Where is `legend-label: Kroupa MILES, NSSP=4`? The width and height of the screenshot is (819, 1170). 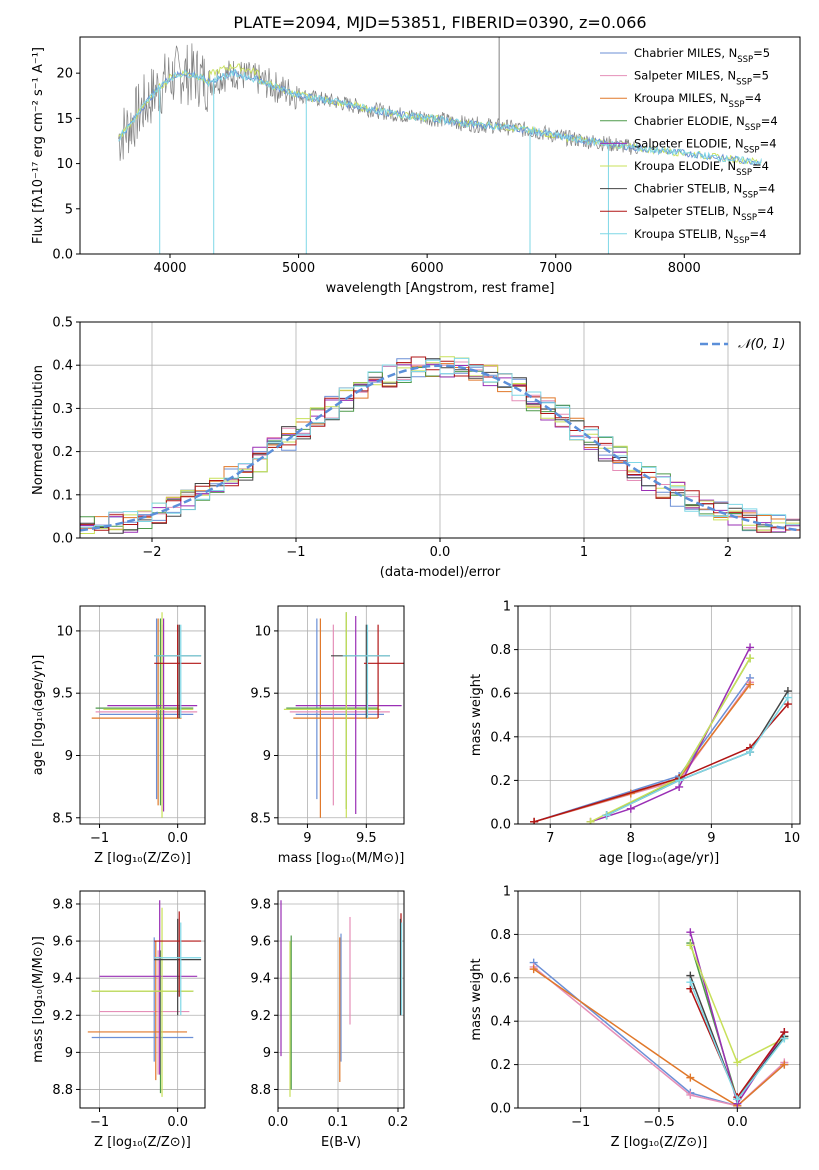 legend-label: Kroupa MILES, NSSP=4 is located at coordinates (697, 100).